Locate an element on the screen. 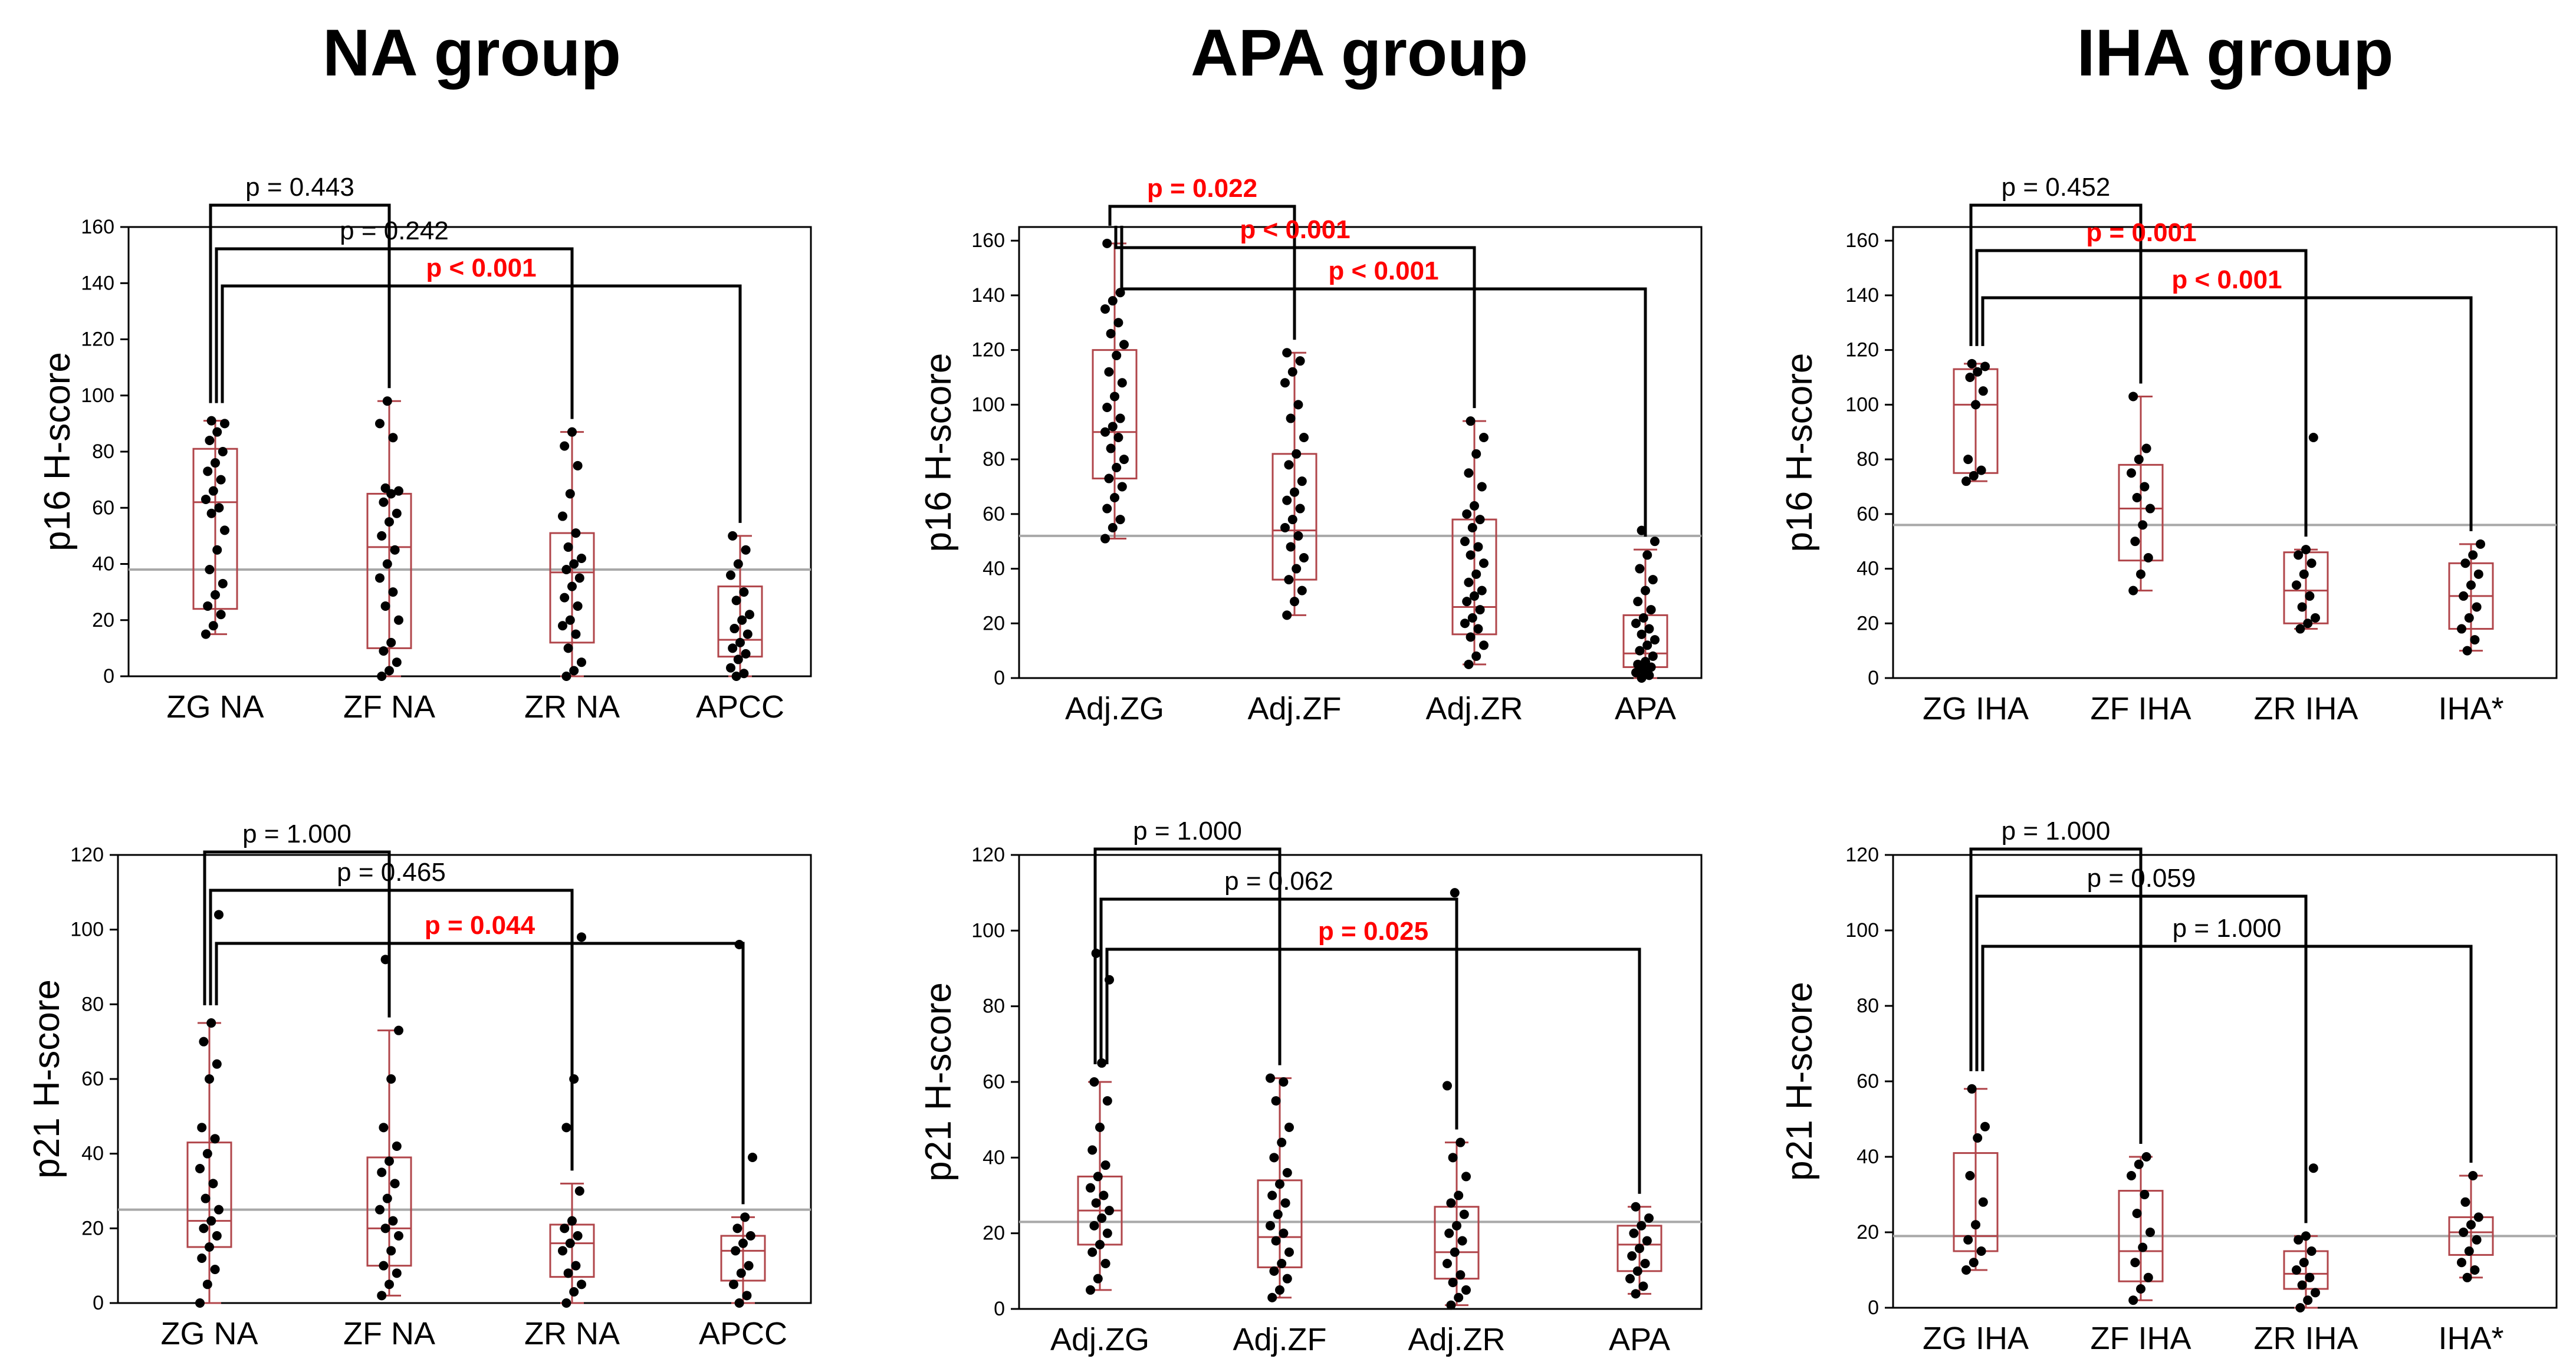 The width and height of the screenshot is (2576, 1362). x-tick-label: Adj.ZF is located at coordinates (1294, 708).